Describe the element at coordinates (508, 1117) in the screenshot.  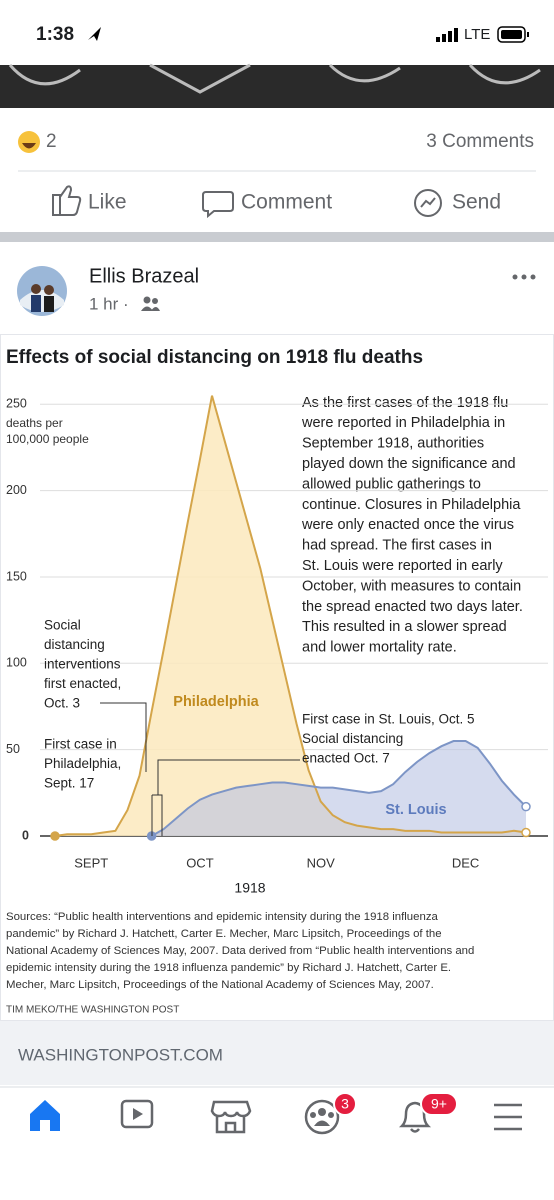
I see `menu-tab` at that location.